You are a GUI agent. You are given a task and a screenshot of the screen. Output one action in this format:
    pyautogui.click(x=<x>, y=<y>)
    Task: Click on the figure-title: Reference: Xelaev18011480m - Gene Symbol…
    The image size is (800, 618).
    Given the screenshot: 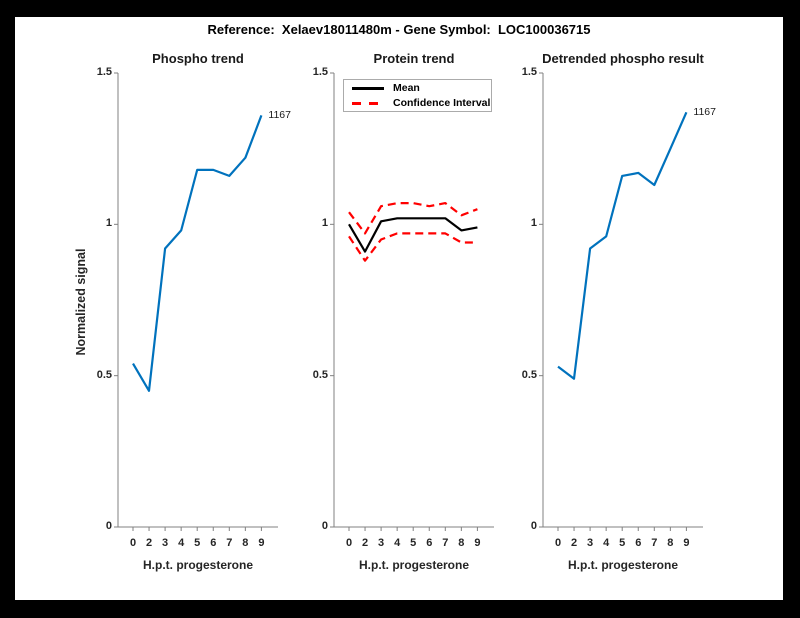 What is the action you would take?
    pyautogui.click(x=399, y=29)
    